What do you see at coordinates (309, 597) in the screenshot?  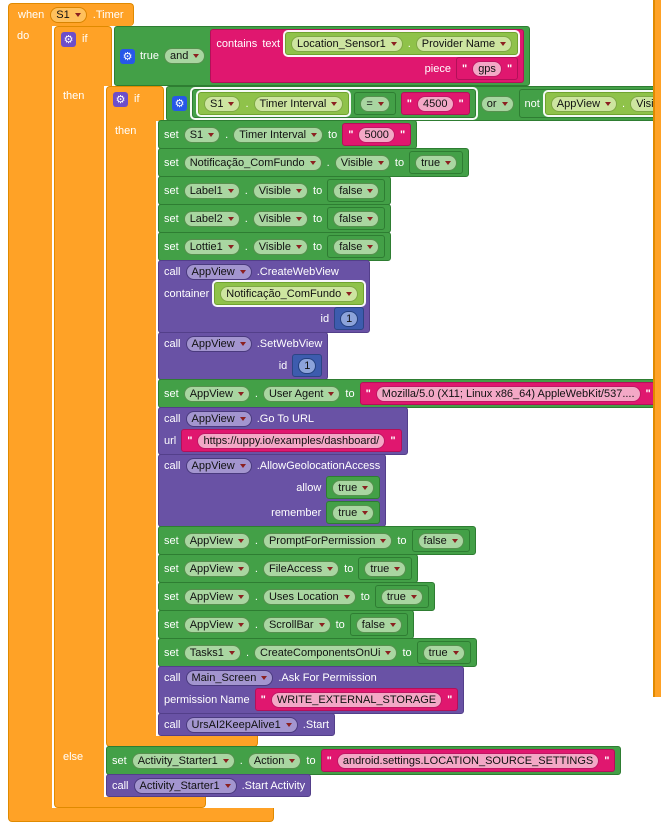 I see `dropdown-uses-location: Uses Location` at bounding box center [309, 597].